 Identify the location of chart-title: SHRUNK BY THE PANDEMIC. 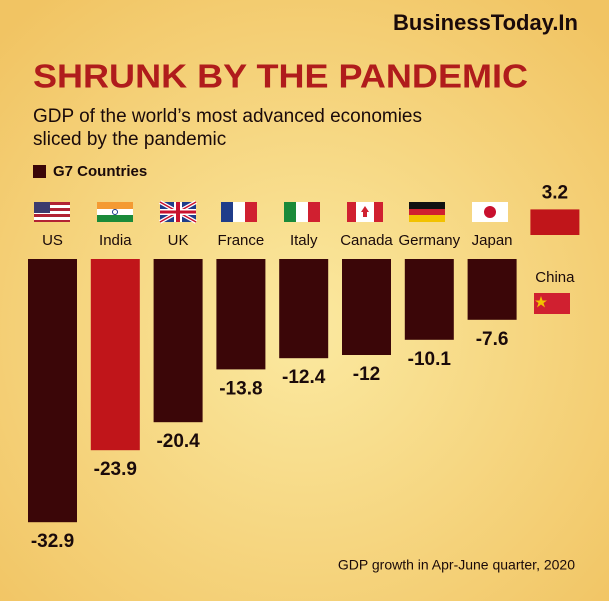
(280, 76).